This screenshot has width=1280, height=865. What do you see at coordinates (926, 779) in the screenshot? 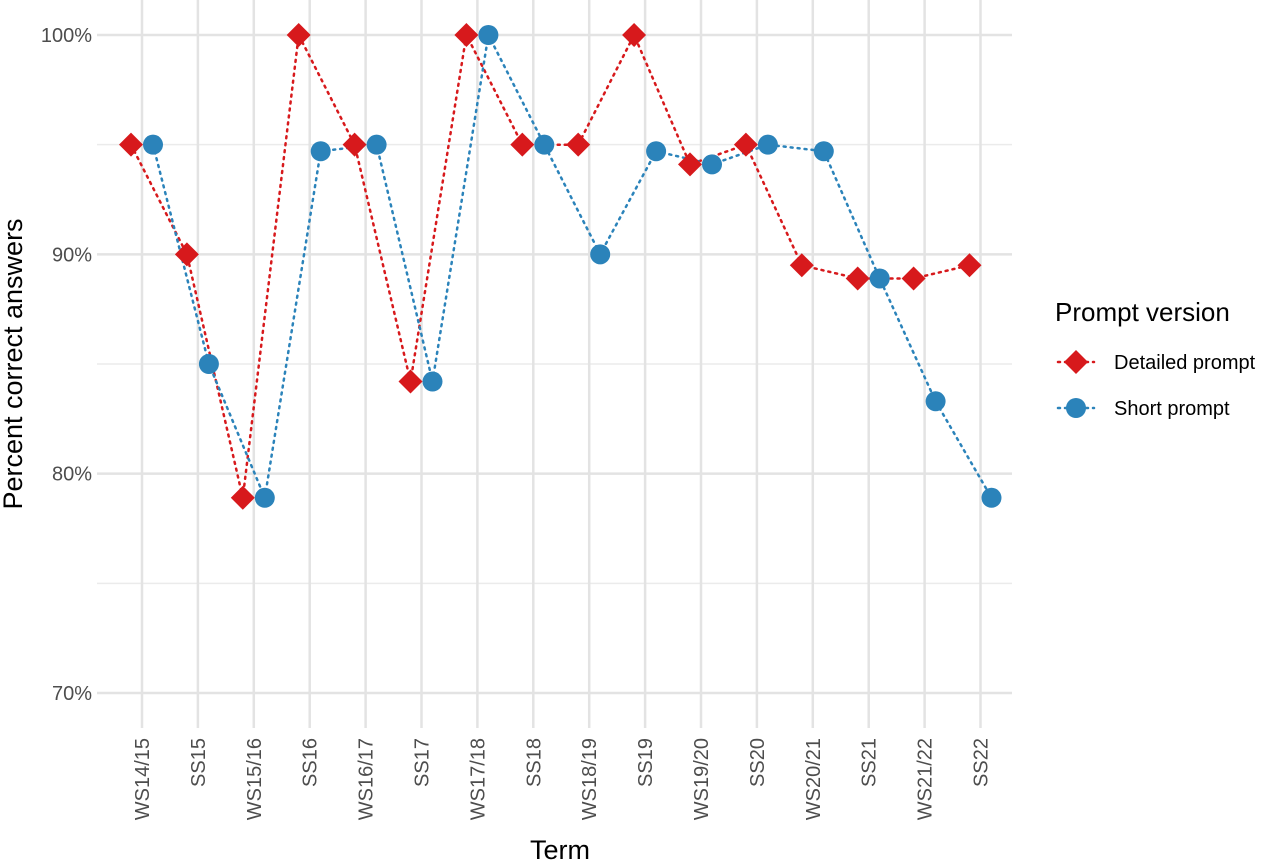
I see `x-tick-label: WS21/22` at bounding box center [926, 779].